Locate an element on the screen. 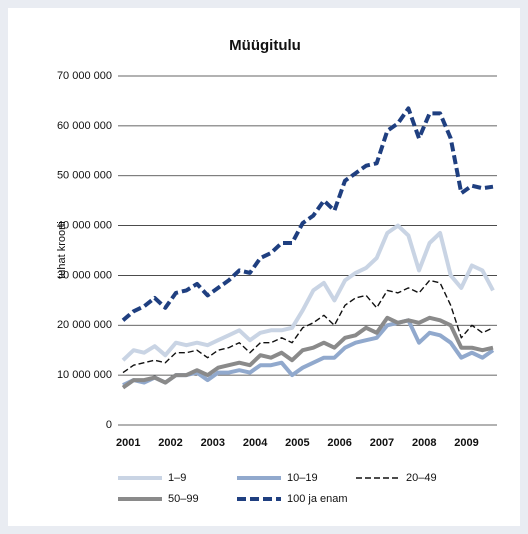 This screenshot has width=528, height=534. x-tick-label: 2008 is located at coordinates (424, 443).